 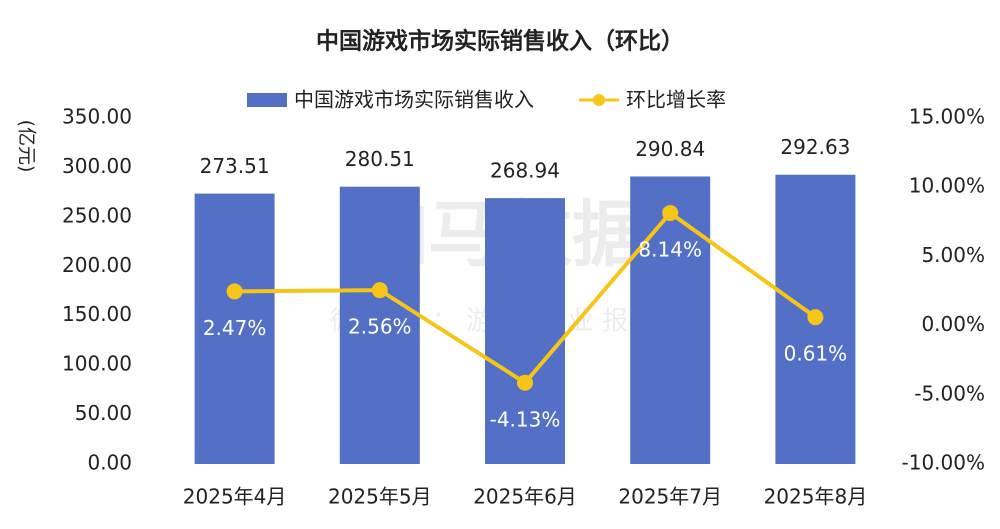 I want to click on bar-value-label: 292.63, so click(x=815, y=147).